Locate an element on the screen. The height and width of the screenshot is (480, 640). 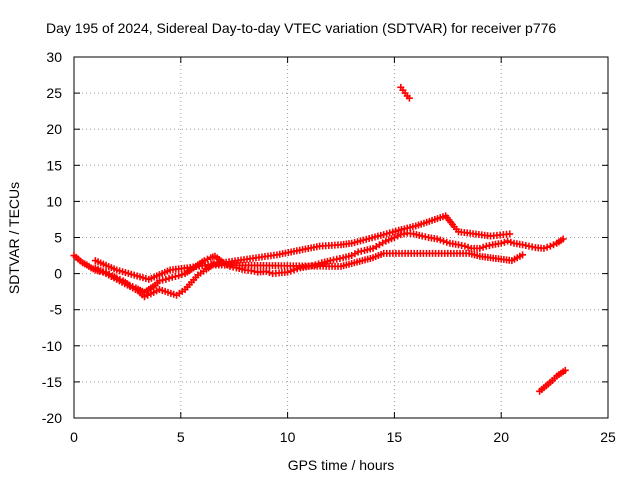
series-main-track is located at coordinates (318, 262).